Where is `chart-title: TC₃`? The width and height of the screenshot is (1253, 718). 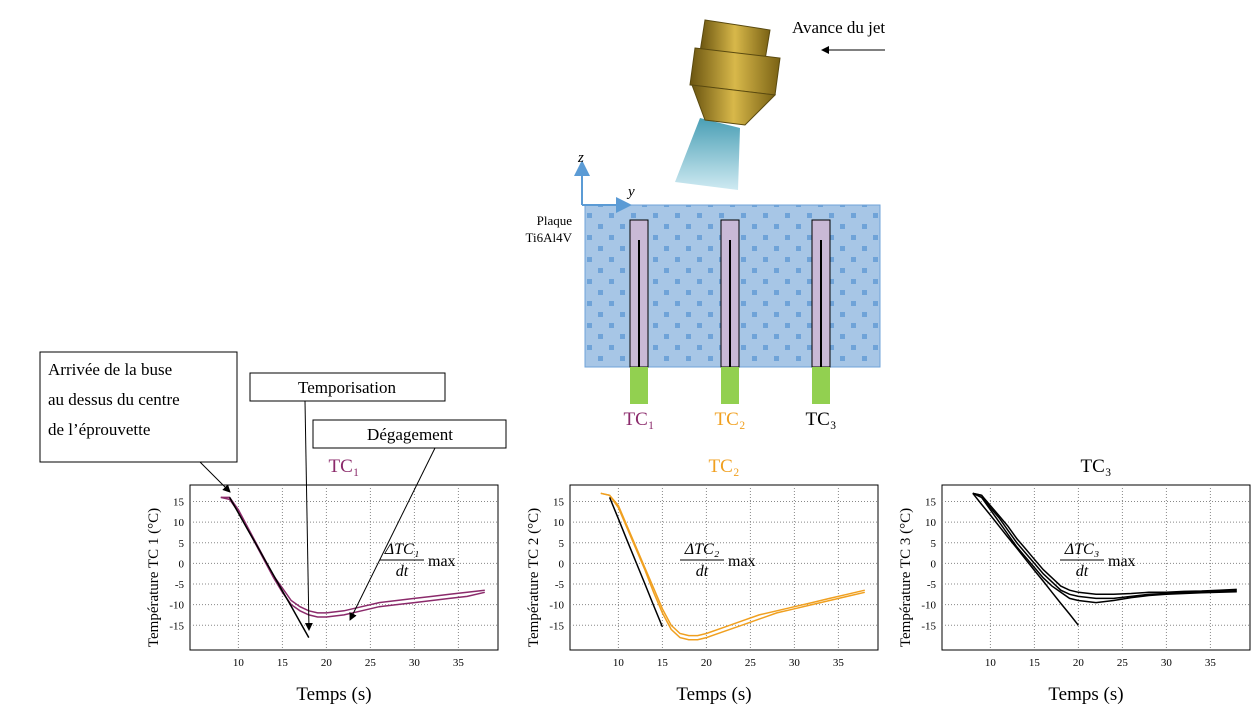
chart-title: TC₃ is located at coordinates (1096, 466).